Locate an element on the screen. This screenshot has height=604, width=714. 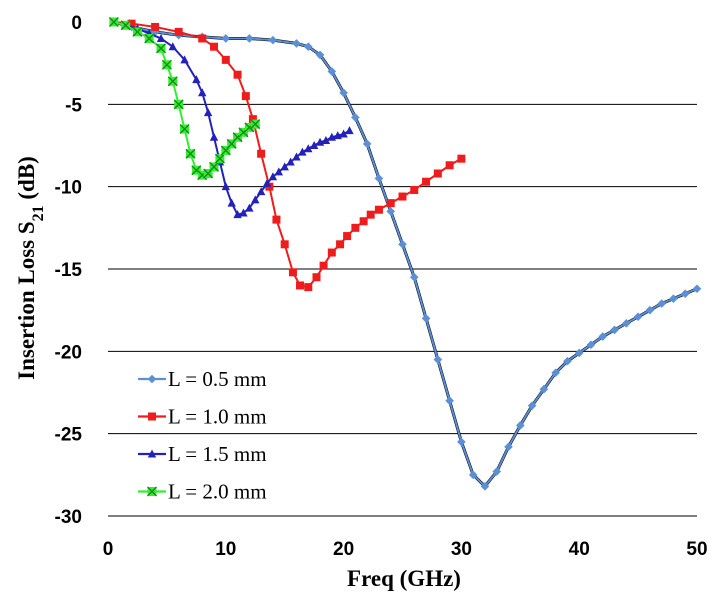
legend-label: L = 1.5 mm is located at coordinates (217, 454).